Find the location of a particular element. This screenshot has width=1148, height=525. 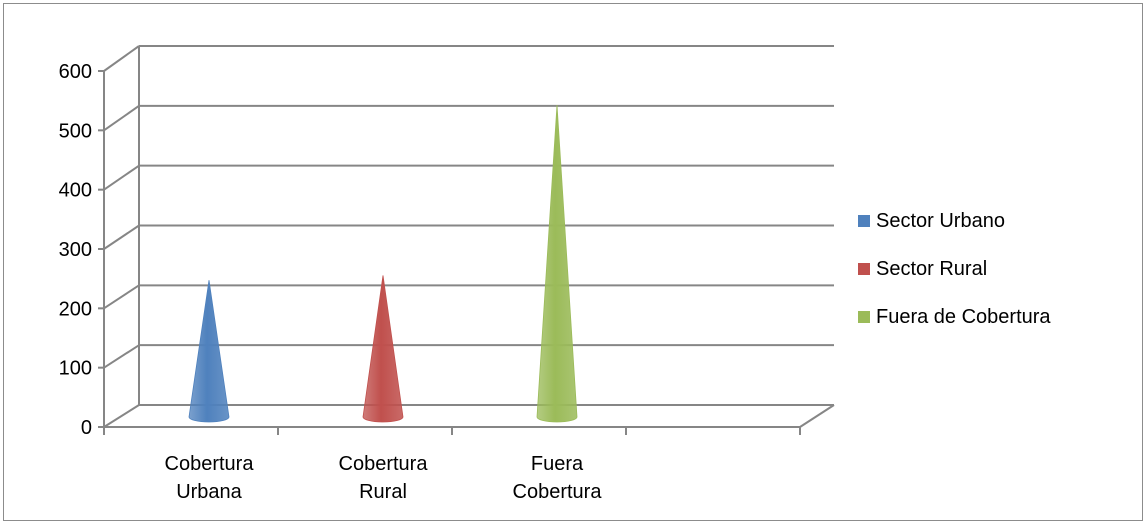

y-tick-label: 300 is located at coordinates (75, 250).